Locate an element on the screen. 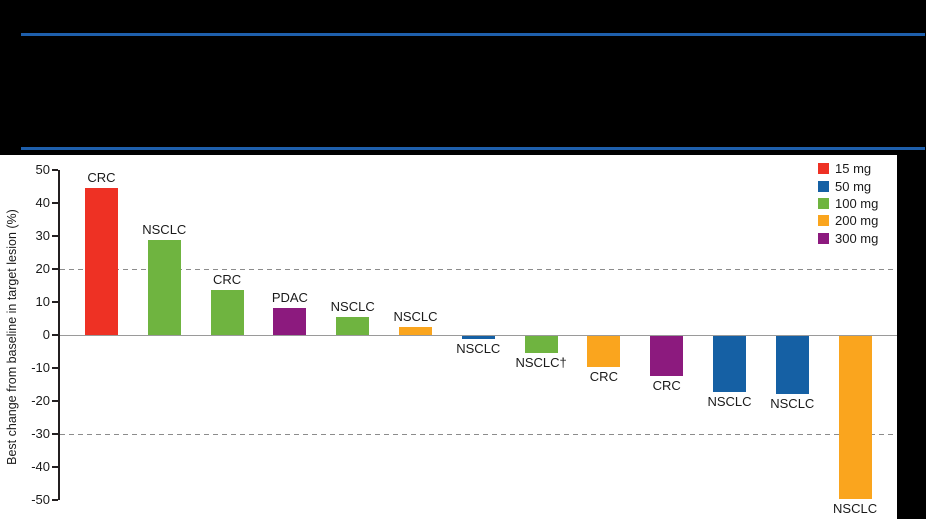  legend-label: 200 mg is located at coordinates (857, 221).